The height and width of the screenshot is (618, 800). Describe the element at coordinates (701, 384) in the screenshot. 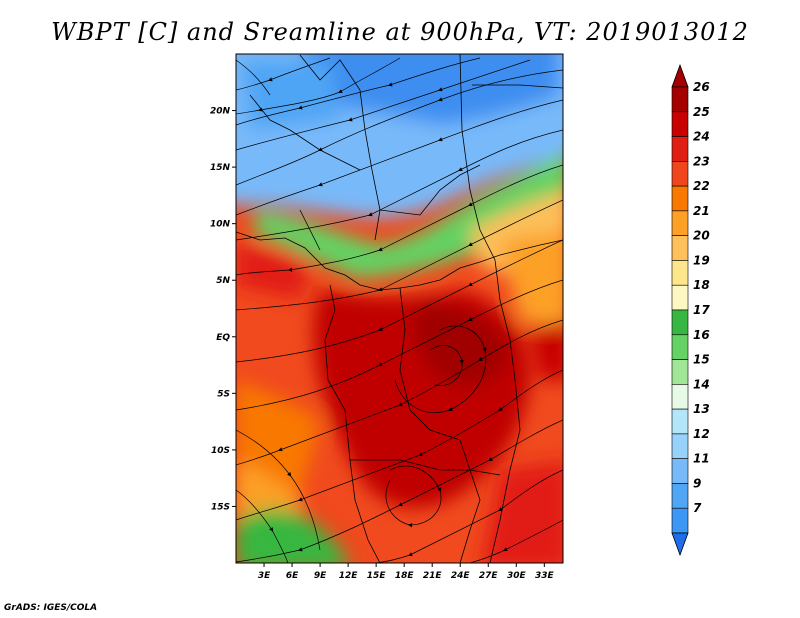

I see `colorbar-label: 14` at that location.